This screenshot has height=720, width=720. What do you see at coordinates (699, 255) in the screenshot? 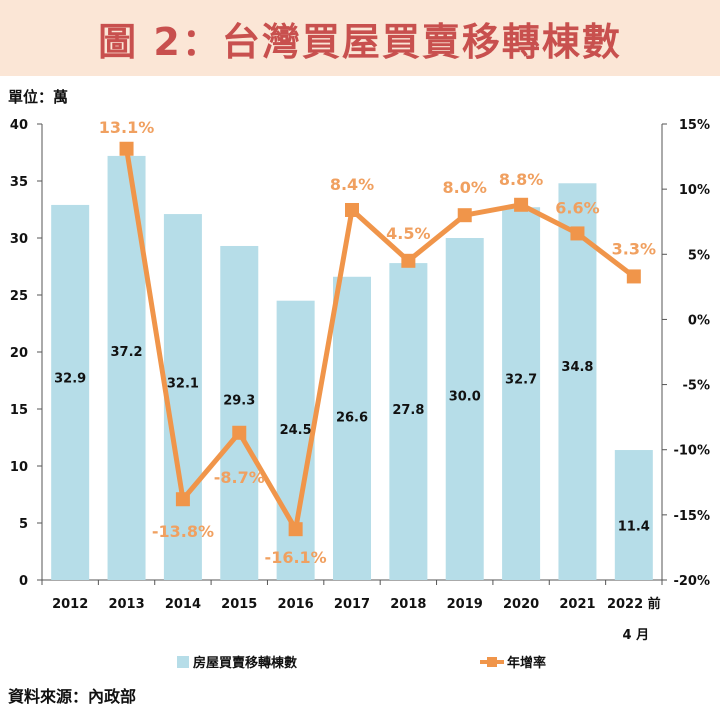
I see `y-right-tick-label: 5%` at bounding box center [699, 255].